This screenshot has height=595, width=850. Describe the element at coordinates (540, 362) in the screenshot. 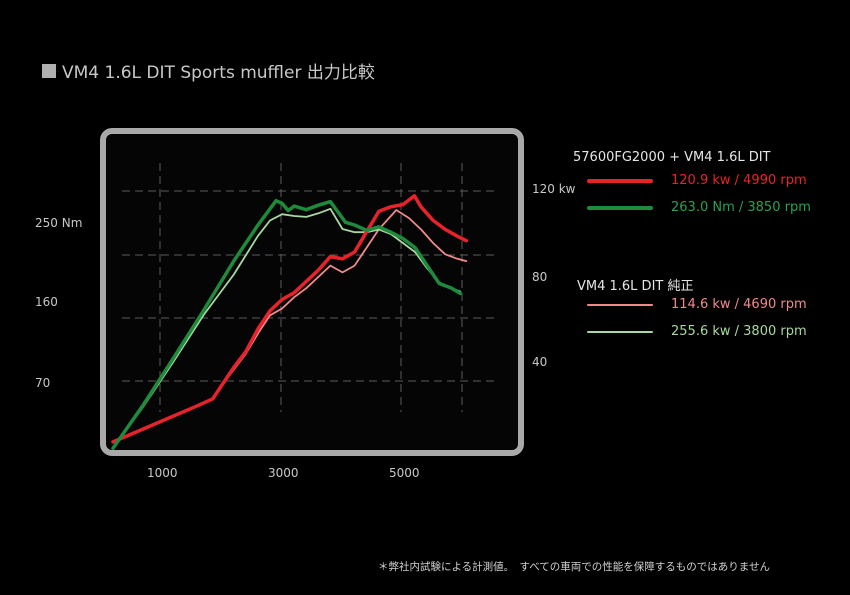

I see `right-tick-40: 40` at that location.